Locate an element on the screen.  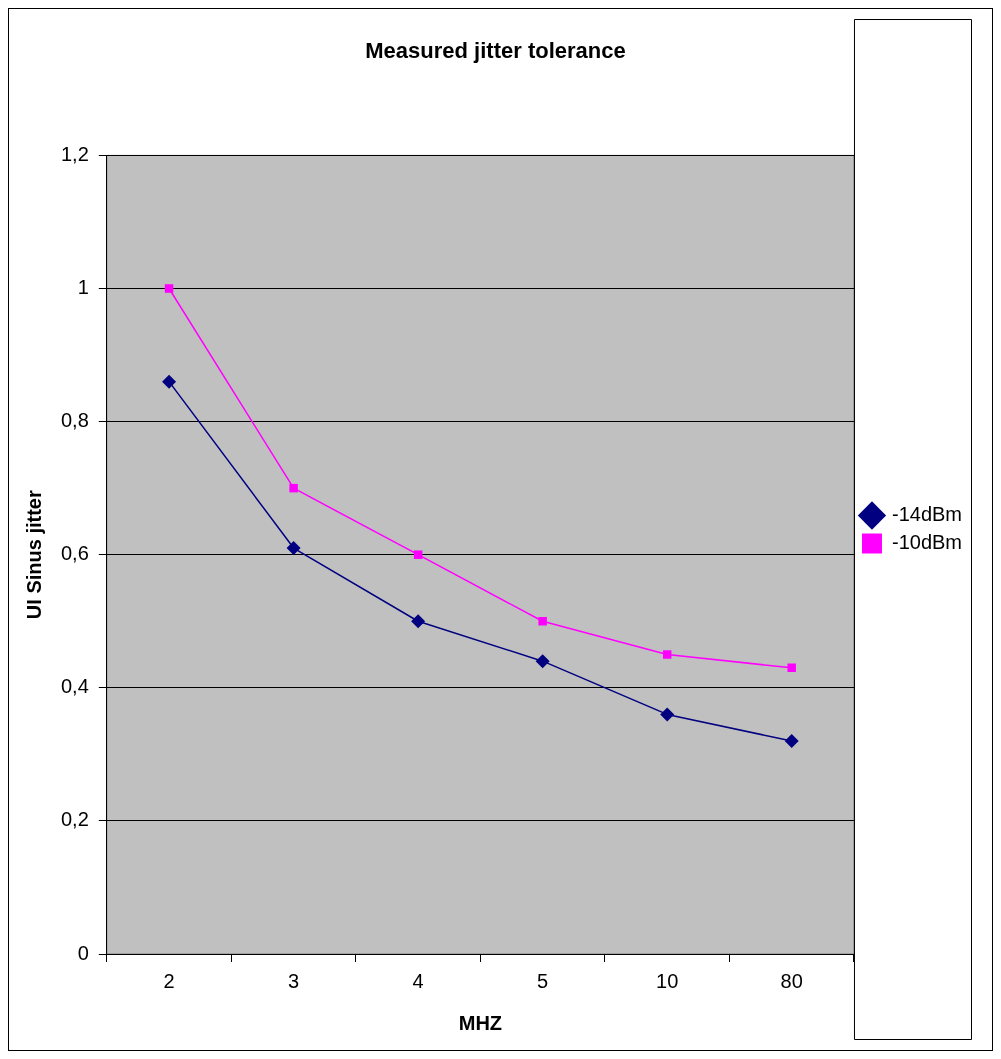
x-axis-title: MHZ is located at coordinates (480, 1022).